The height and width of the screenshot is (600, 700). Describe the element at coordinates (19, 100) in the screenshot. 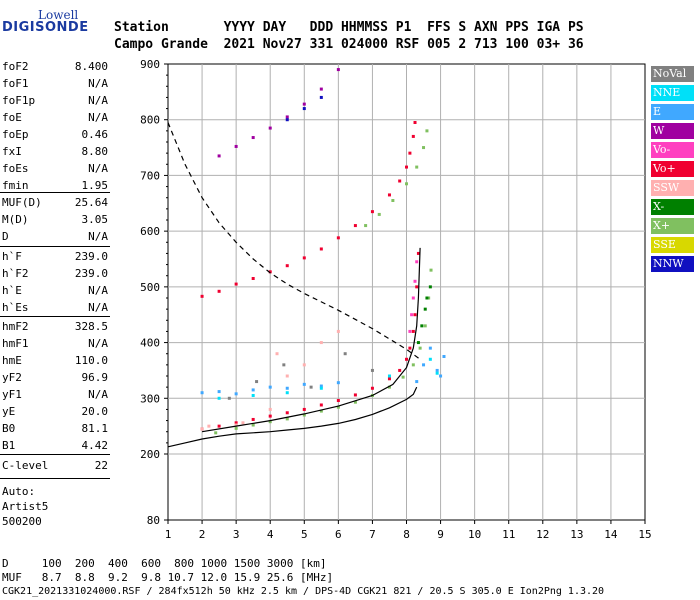

I see `param-label: foF1p` at that location.